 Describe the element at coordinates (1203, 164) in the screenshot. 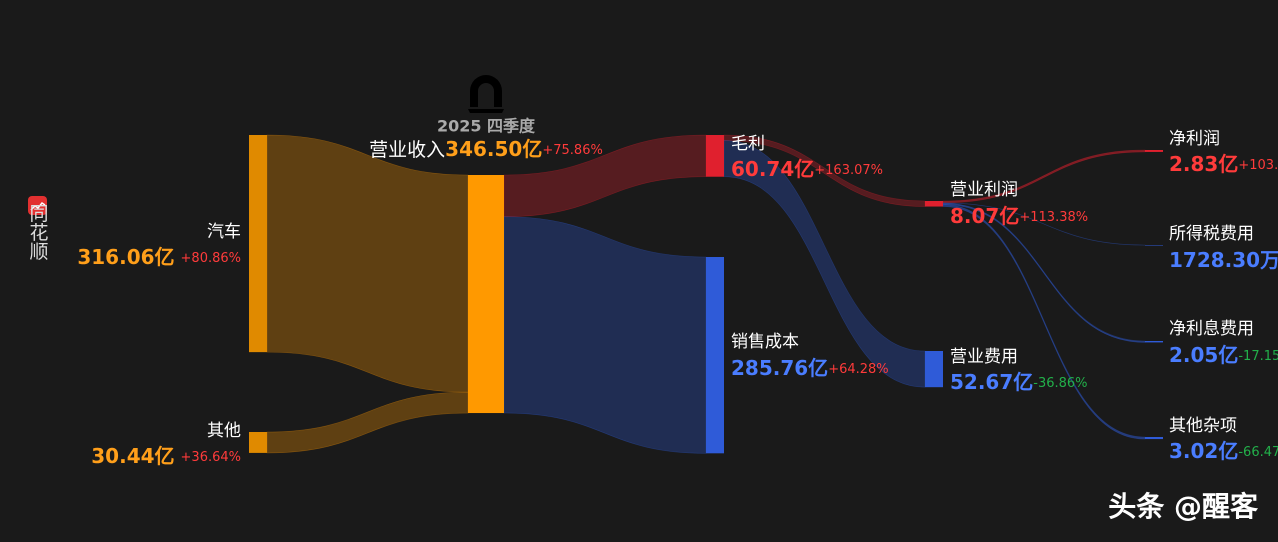

I see `node-value: 2.83亿` at that location.